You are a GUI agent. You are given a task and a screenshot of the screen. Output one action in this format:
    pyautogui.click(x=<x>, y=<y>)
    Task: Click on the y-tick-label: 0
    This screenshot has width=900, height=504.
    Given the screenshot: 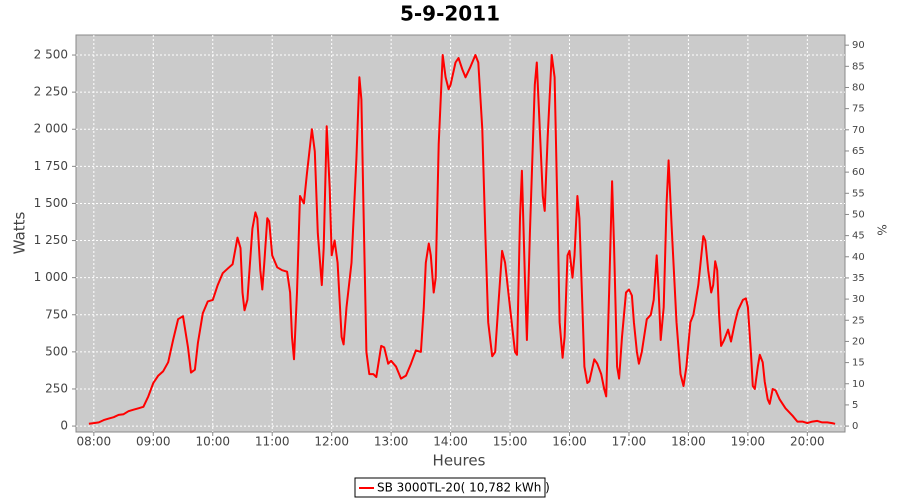 What is the action you would take?
    pyautogui.click(x=64, y=426)
    